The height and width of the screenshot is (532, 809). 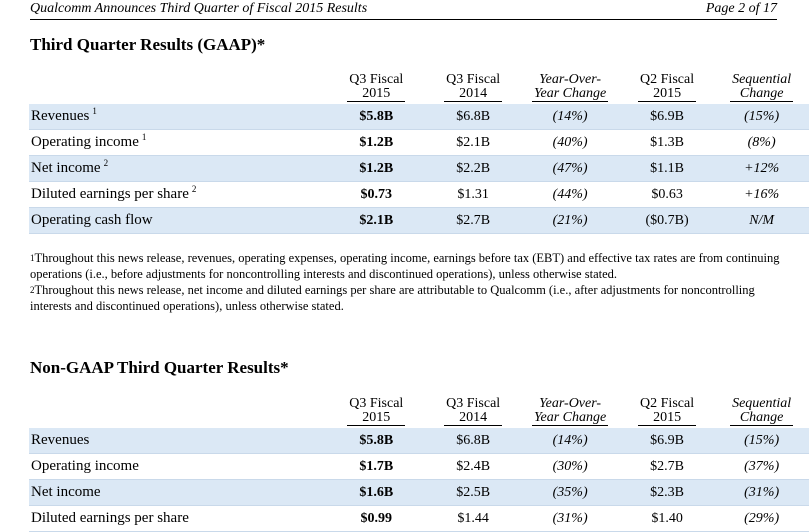 What do you see at coordinates (32, 290) in the screenshot?
I see `footnote-2-marker: 2` at bounding box center [32, 290].